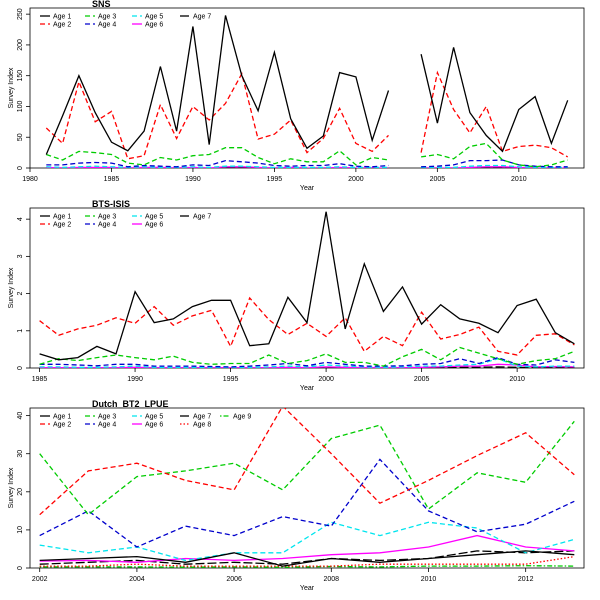  I want to click on y-tick-label: 100, so click(20, 107).